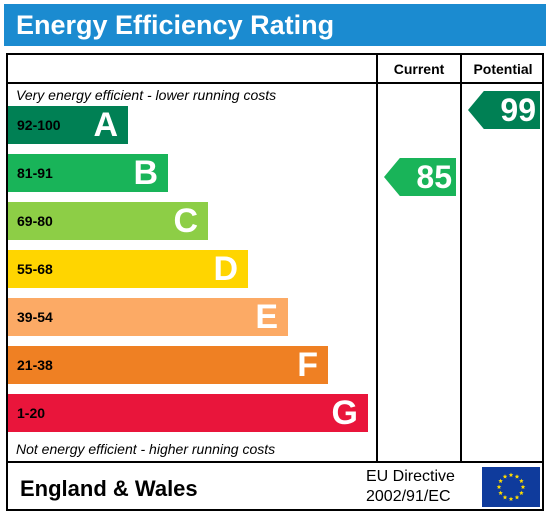 Image resolution: width=550 pixels, height=517 pixels. I want to click on footer-row-divider, so click(275, 462).